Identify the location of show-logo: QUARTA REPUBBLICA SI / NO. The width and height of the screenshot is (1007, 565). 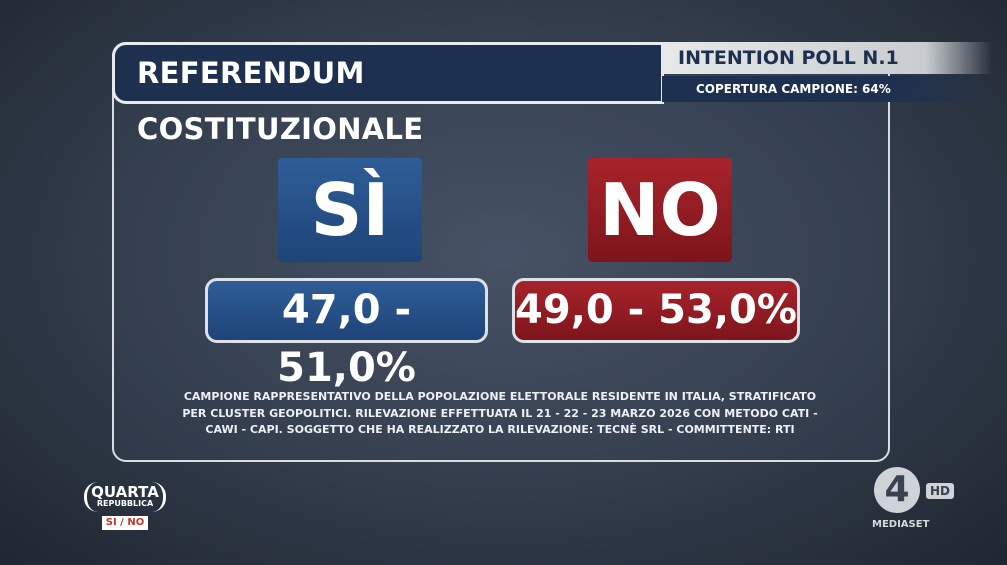
(125, 506).